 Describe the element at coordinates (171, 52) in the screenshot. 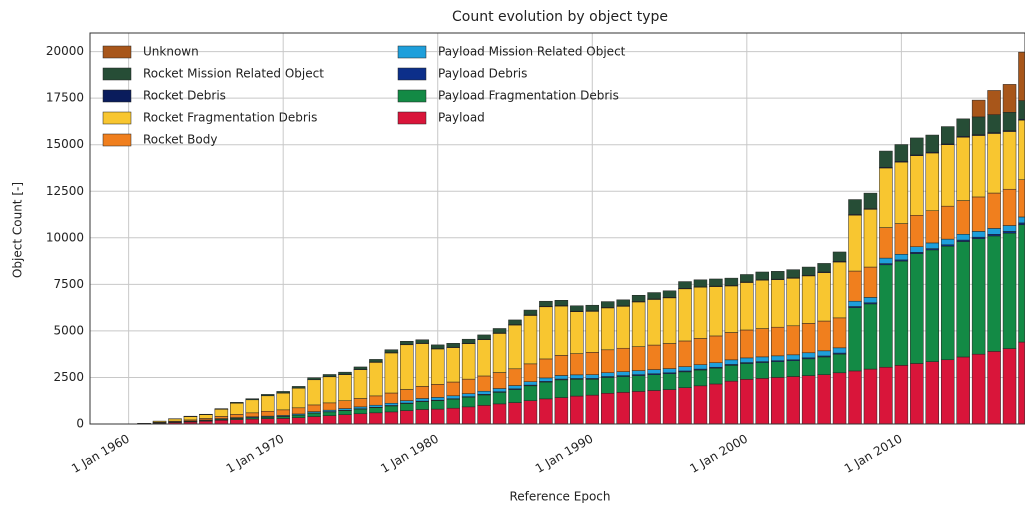

I see `legend-label: Unknown` at that location.